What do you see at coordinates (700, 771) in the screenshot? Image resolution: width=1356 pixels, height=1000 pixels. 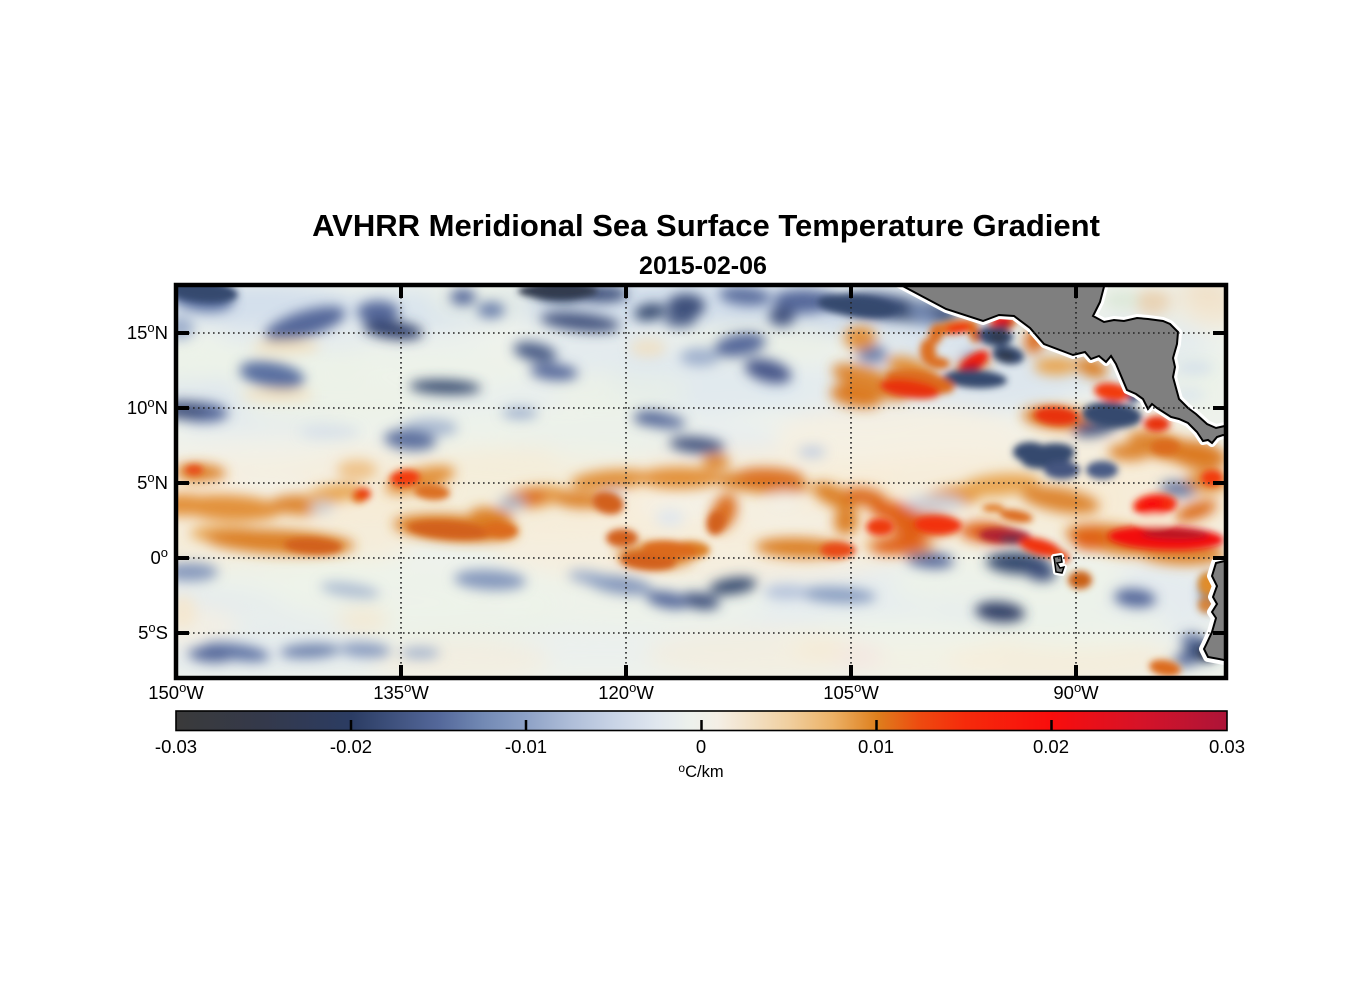 I see `svg-text: oC/km` at bounding box center [700, 771].